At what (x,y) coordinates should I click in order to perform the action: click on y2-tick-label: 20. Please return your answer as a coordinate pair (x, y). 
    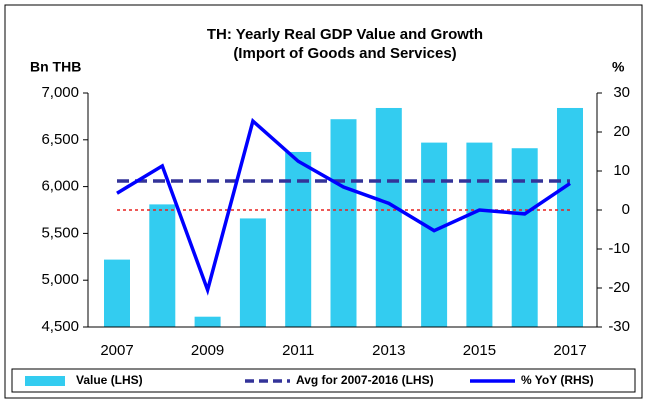
    Looking at the image, I should click on (621, 131).